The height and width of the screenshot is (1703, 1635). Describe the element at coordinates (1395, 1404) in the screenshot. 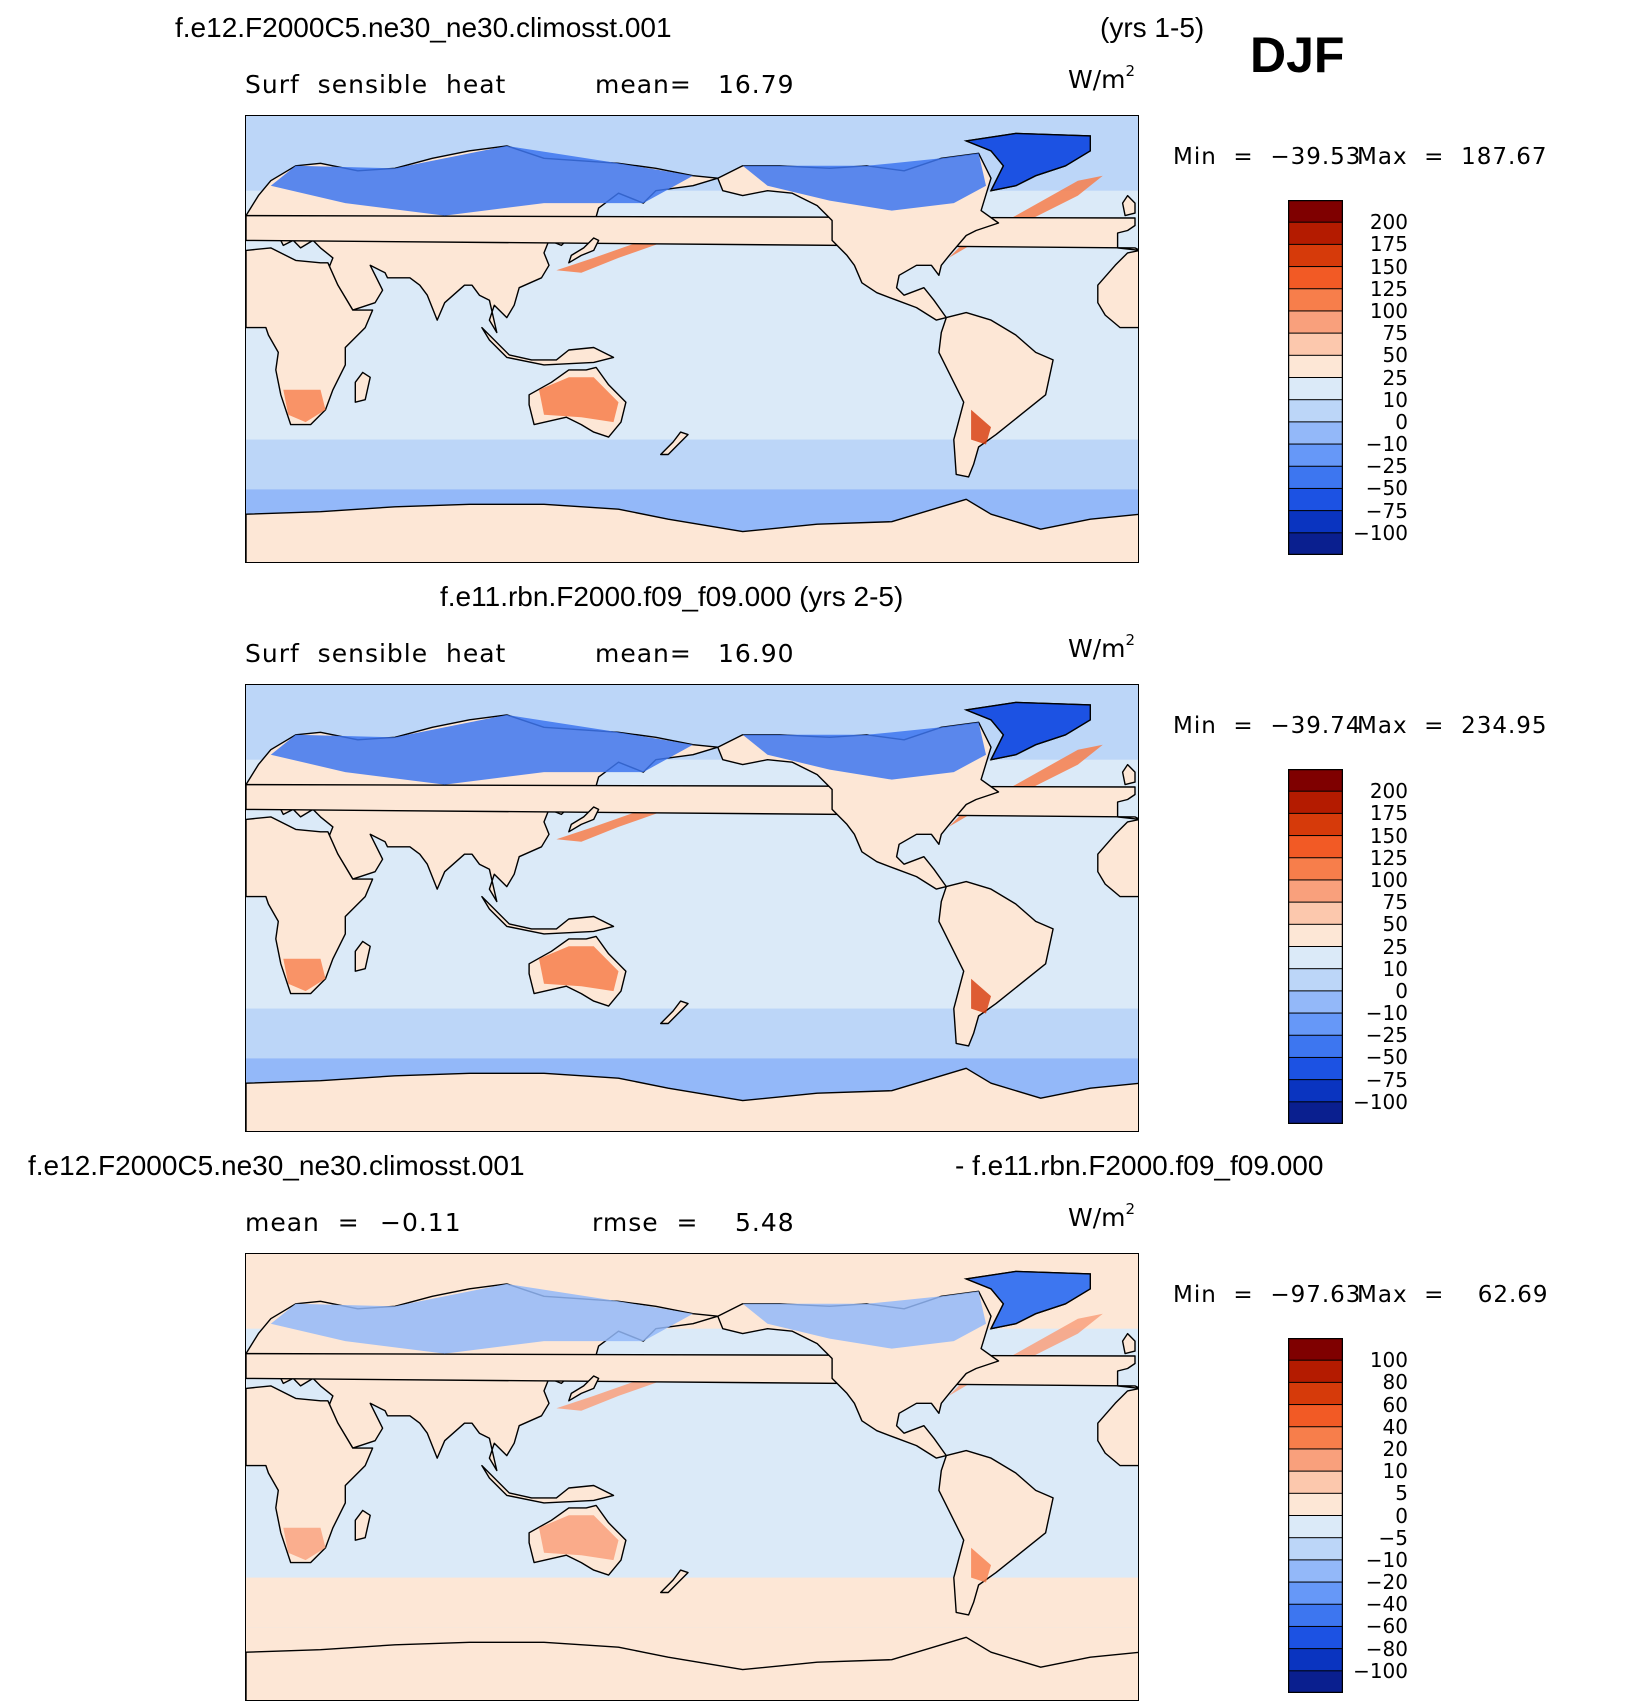

I see `colorbar-level-label: 60` at that location.